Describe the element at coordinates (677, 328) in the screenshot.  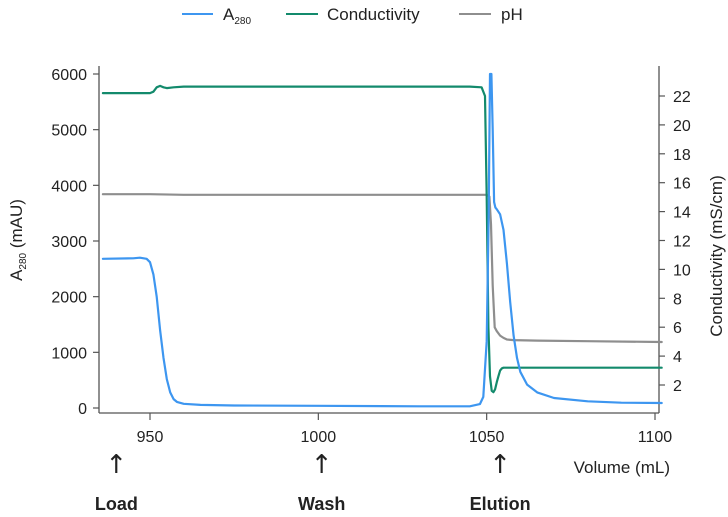
I see `right-tick-label: 6` at that location.